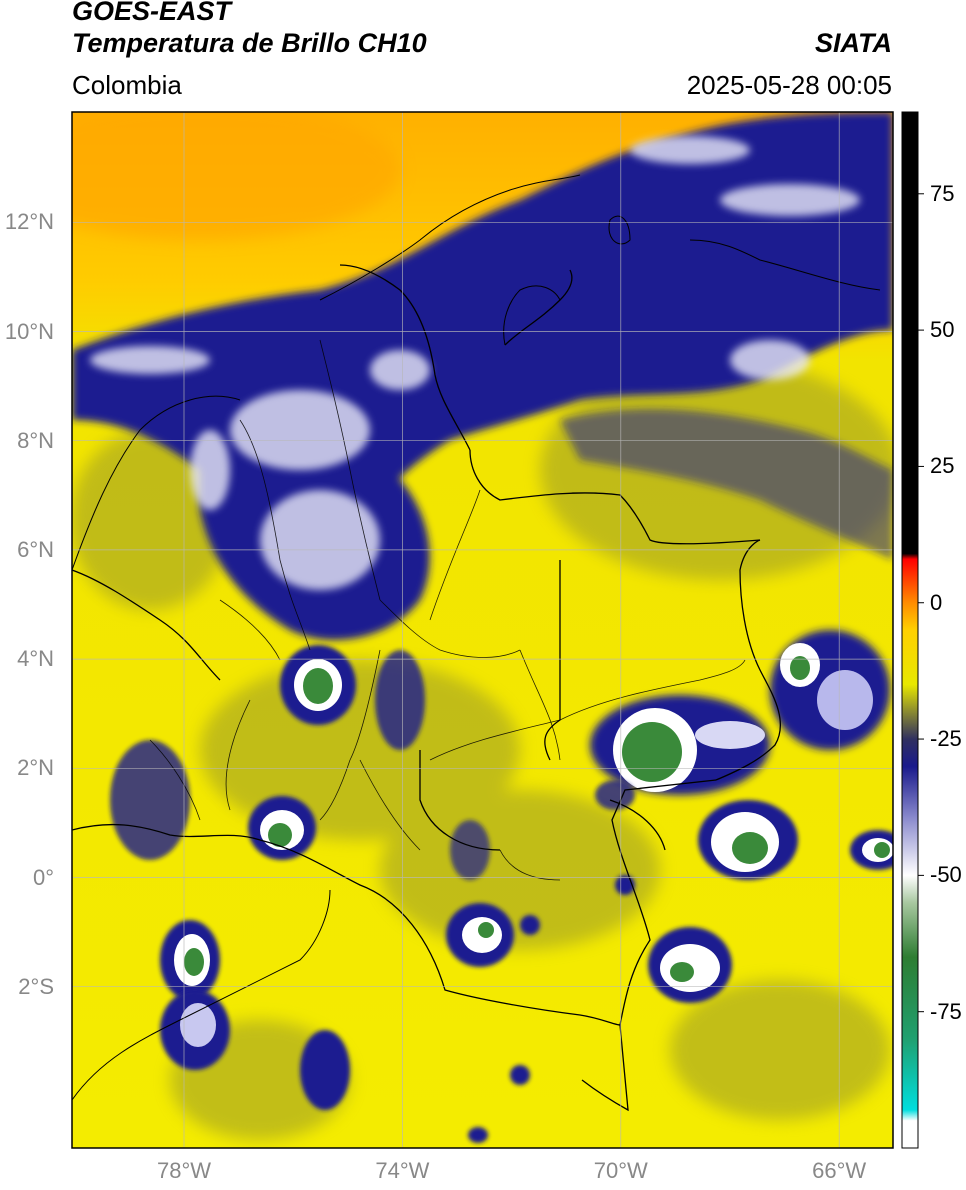  Describe the element at coordinates (620, 1170) in the screenshot. I see `longitude-tick-label: 70°W` at that location.